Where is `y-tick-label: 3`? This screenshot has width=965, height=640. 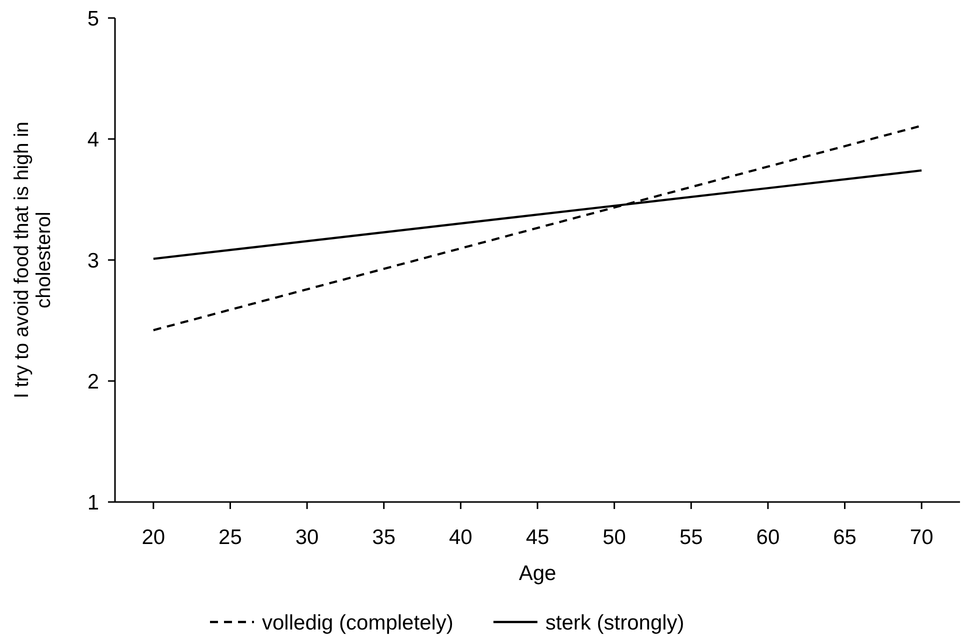
y-tick-label: 3 is located at coordinates (93, 260).